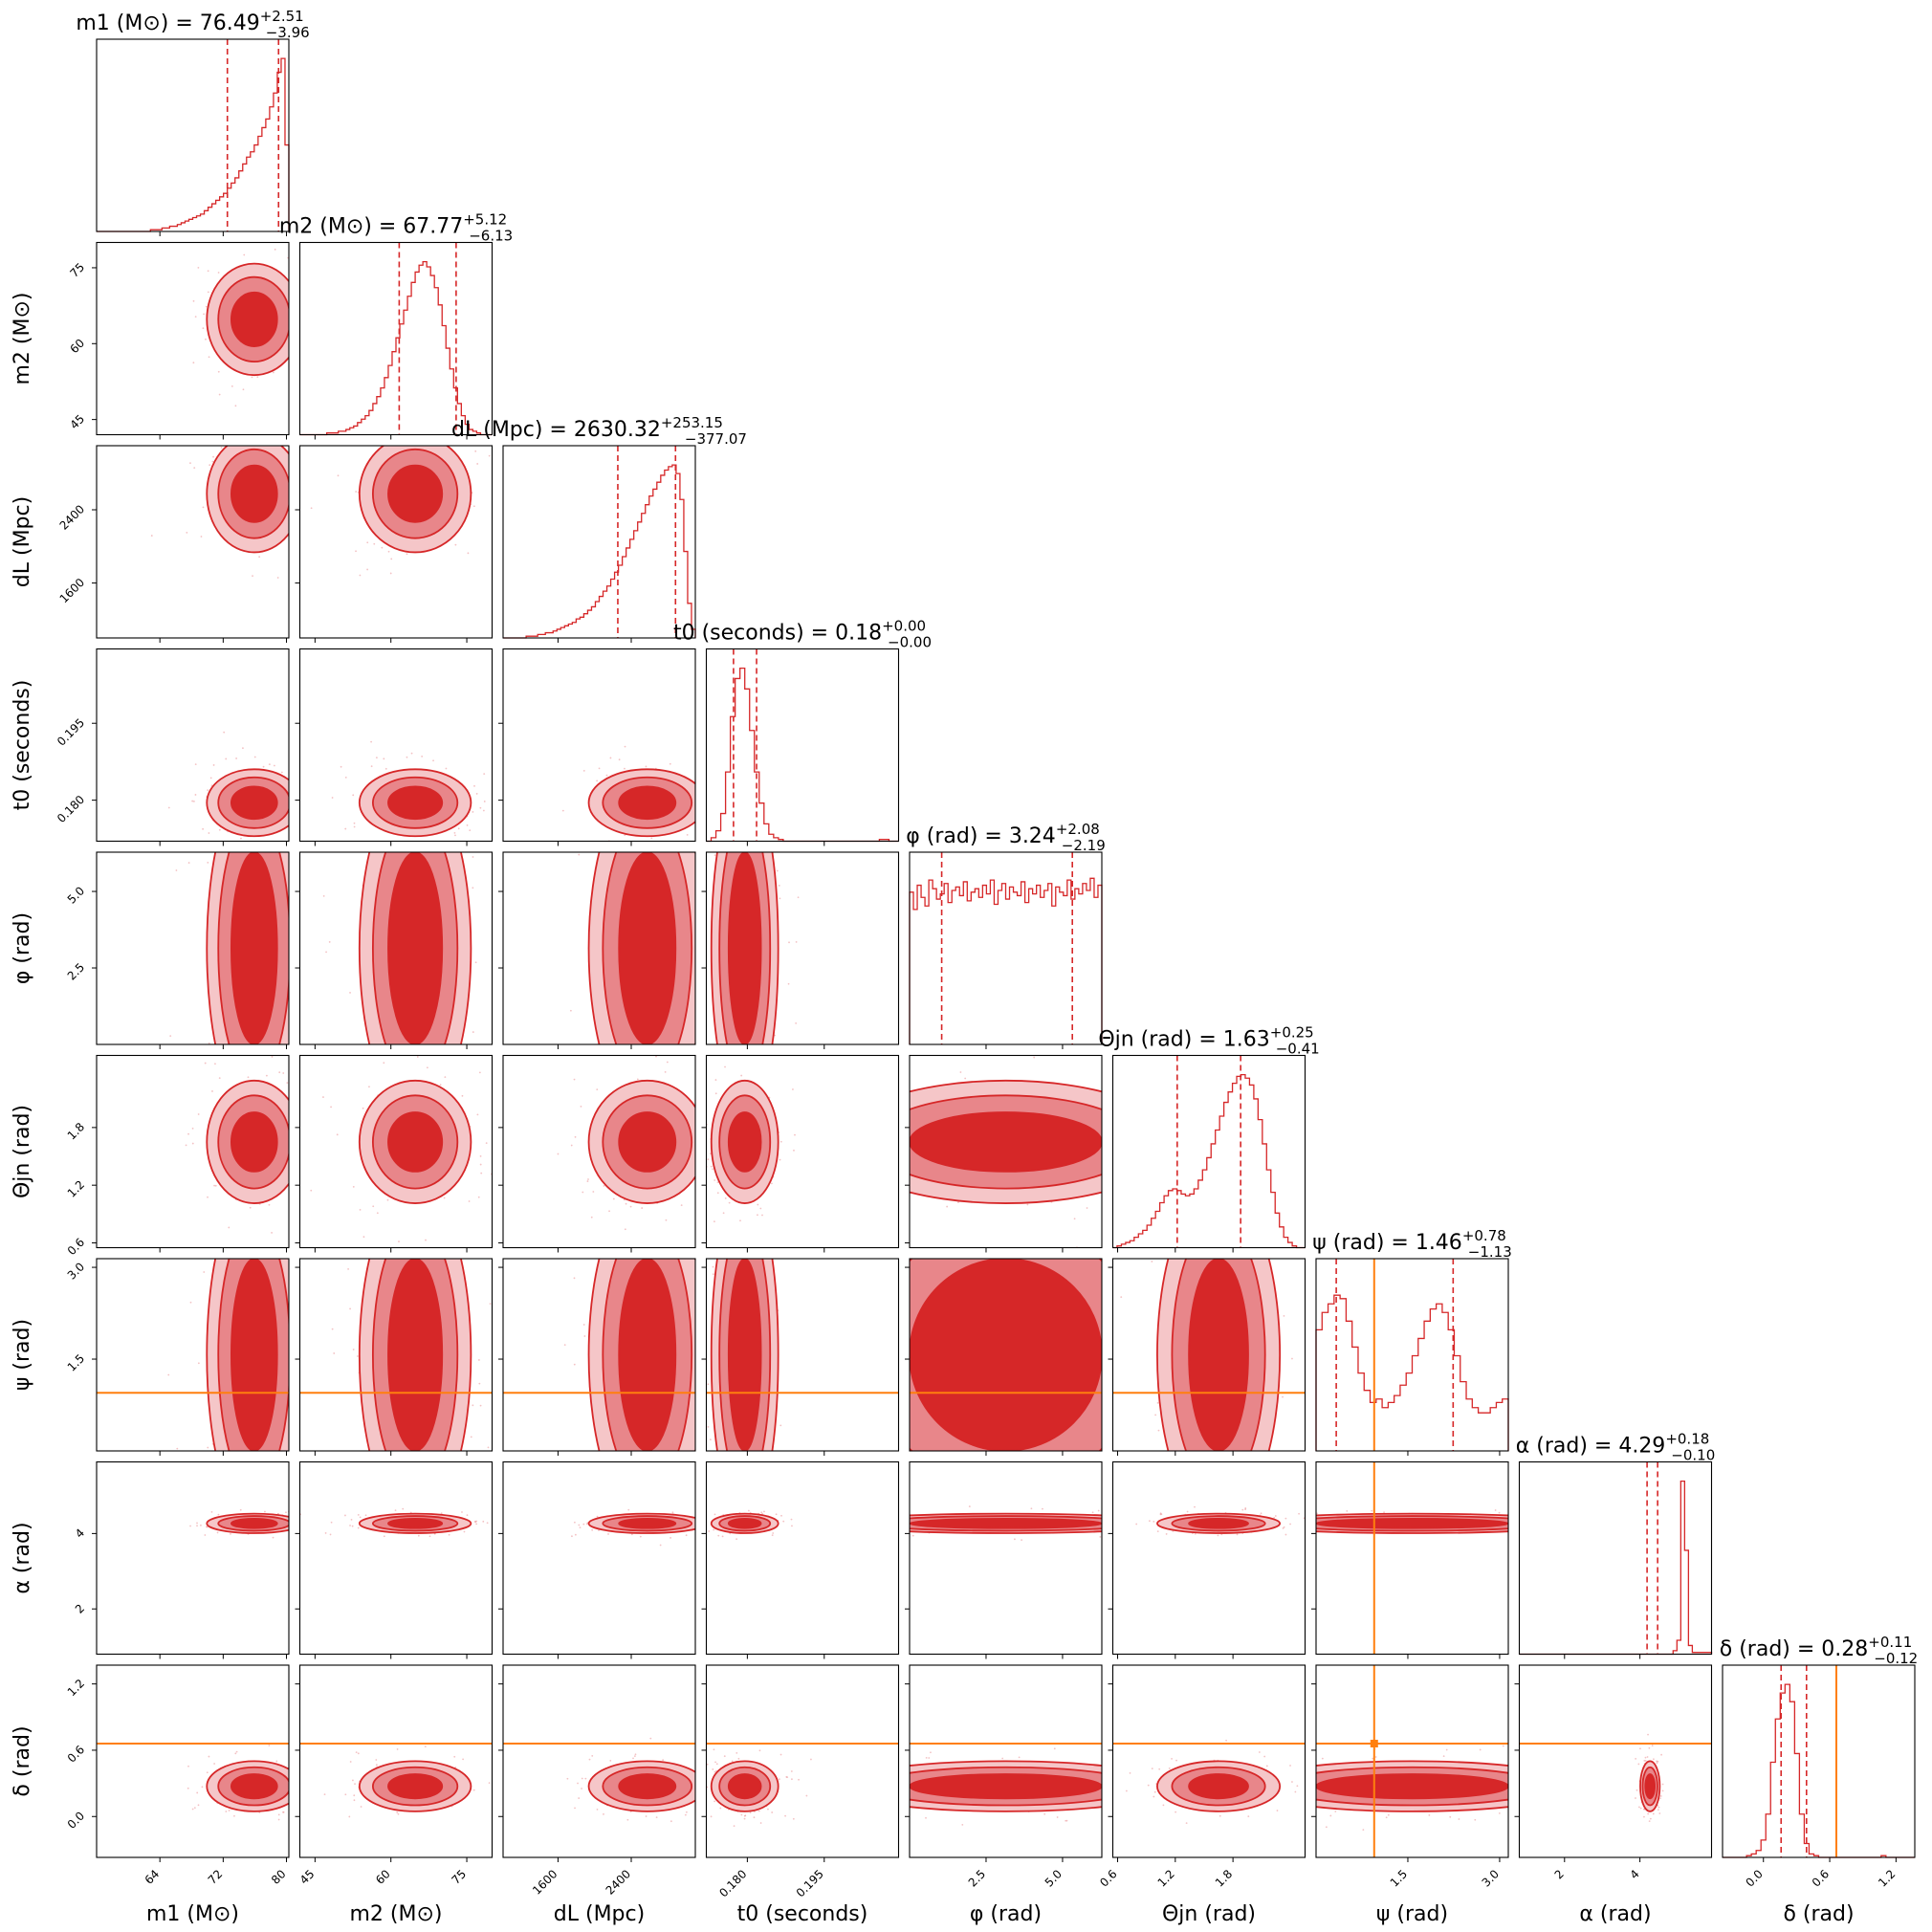  What do you see at coordinates (153, 1877) in the screenshot?
I see `x-tick-label: 64` at bounding box center [153, 1877].